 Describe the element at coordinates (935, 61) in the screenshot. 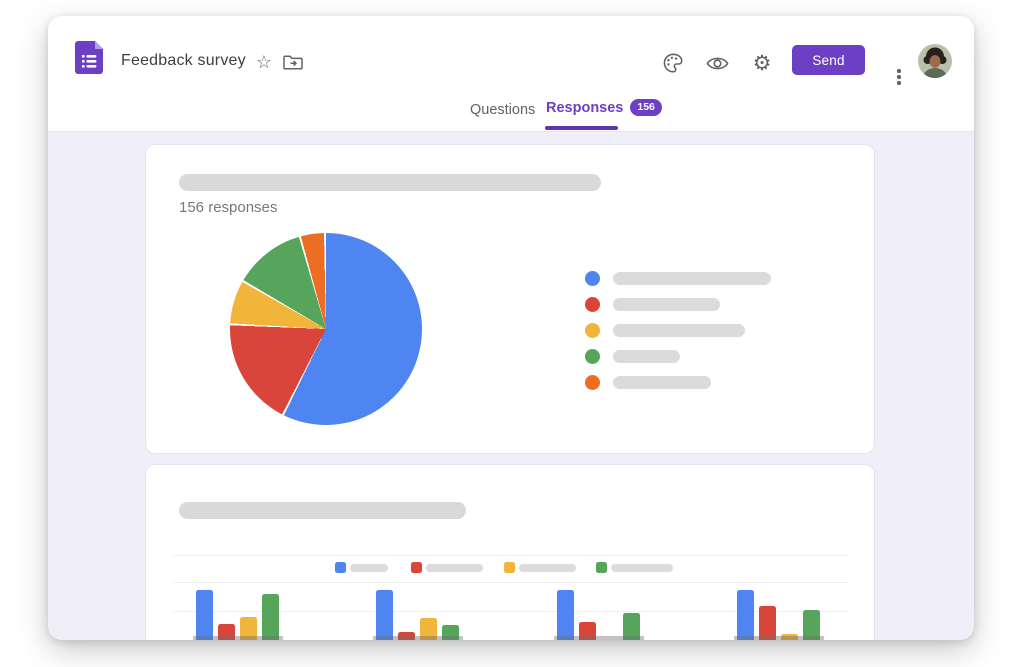

I see `user-avatar` at that location.